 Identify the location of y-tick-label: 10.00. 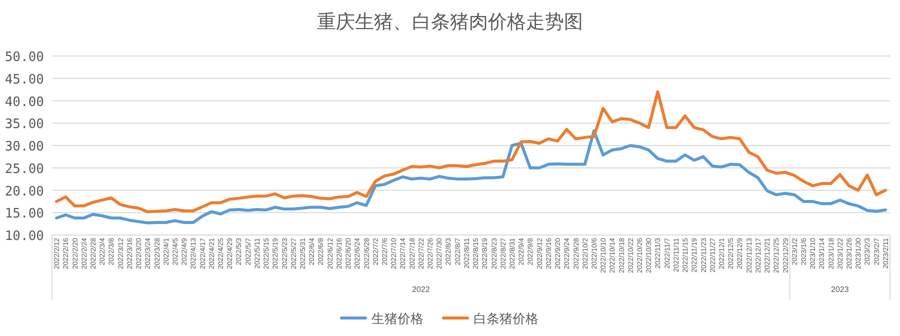
(24, 236).